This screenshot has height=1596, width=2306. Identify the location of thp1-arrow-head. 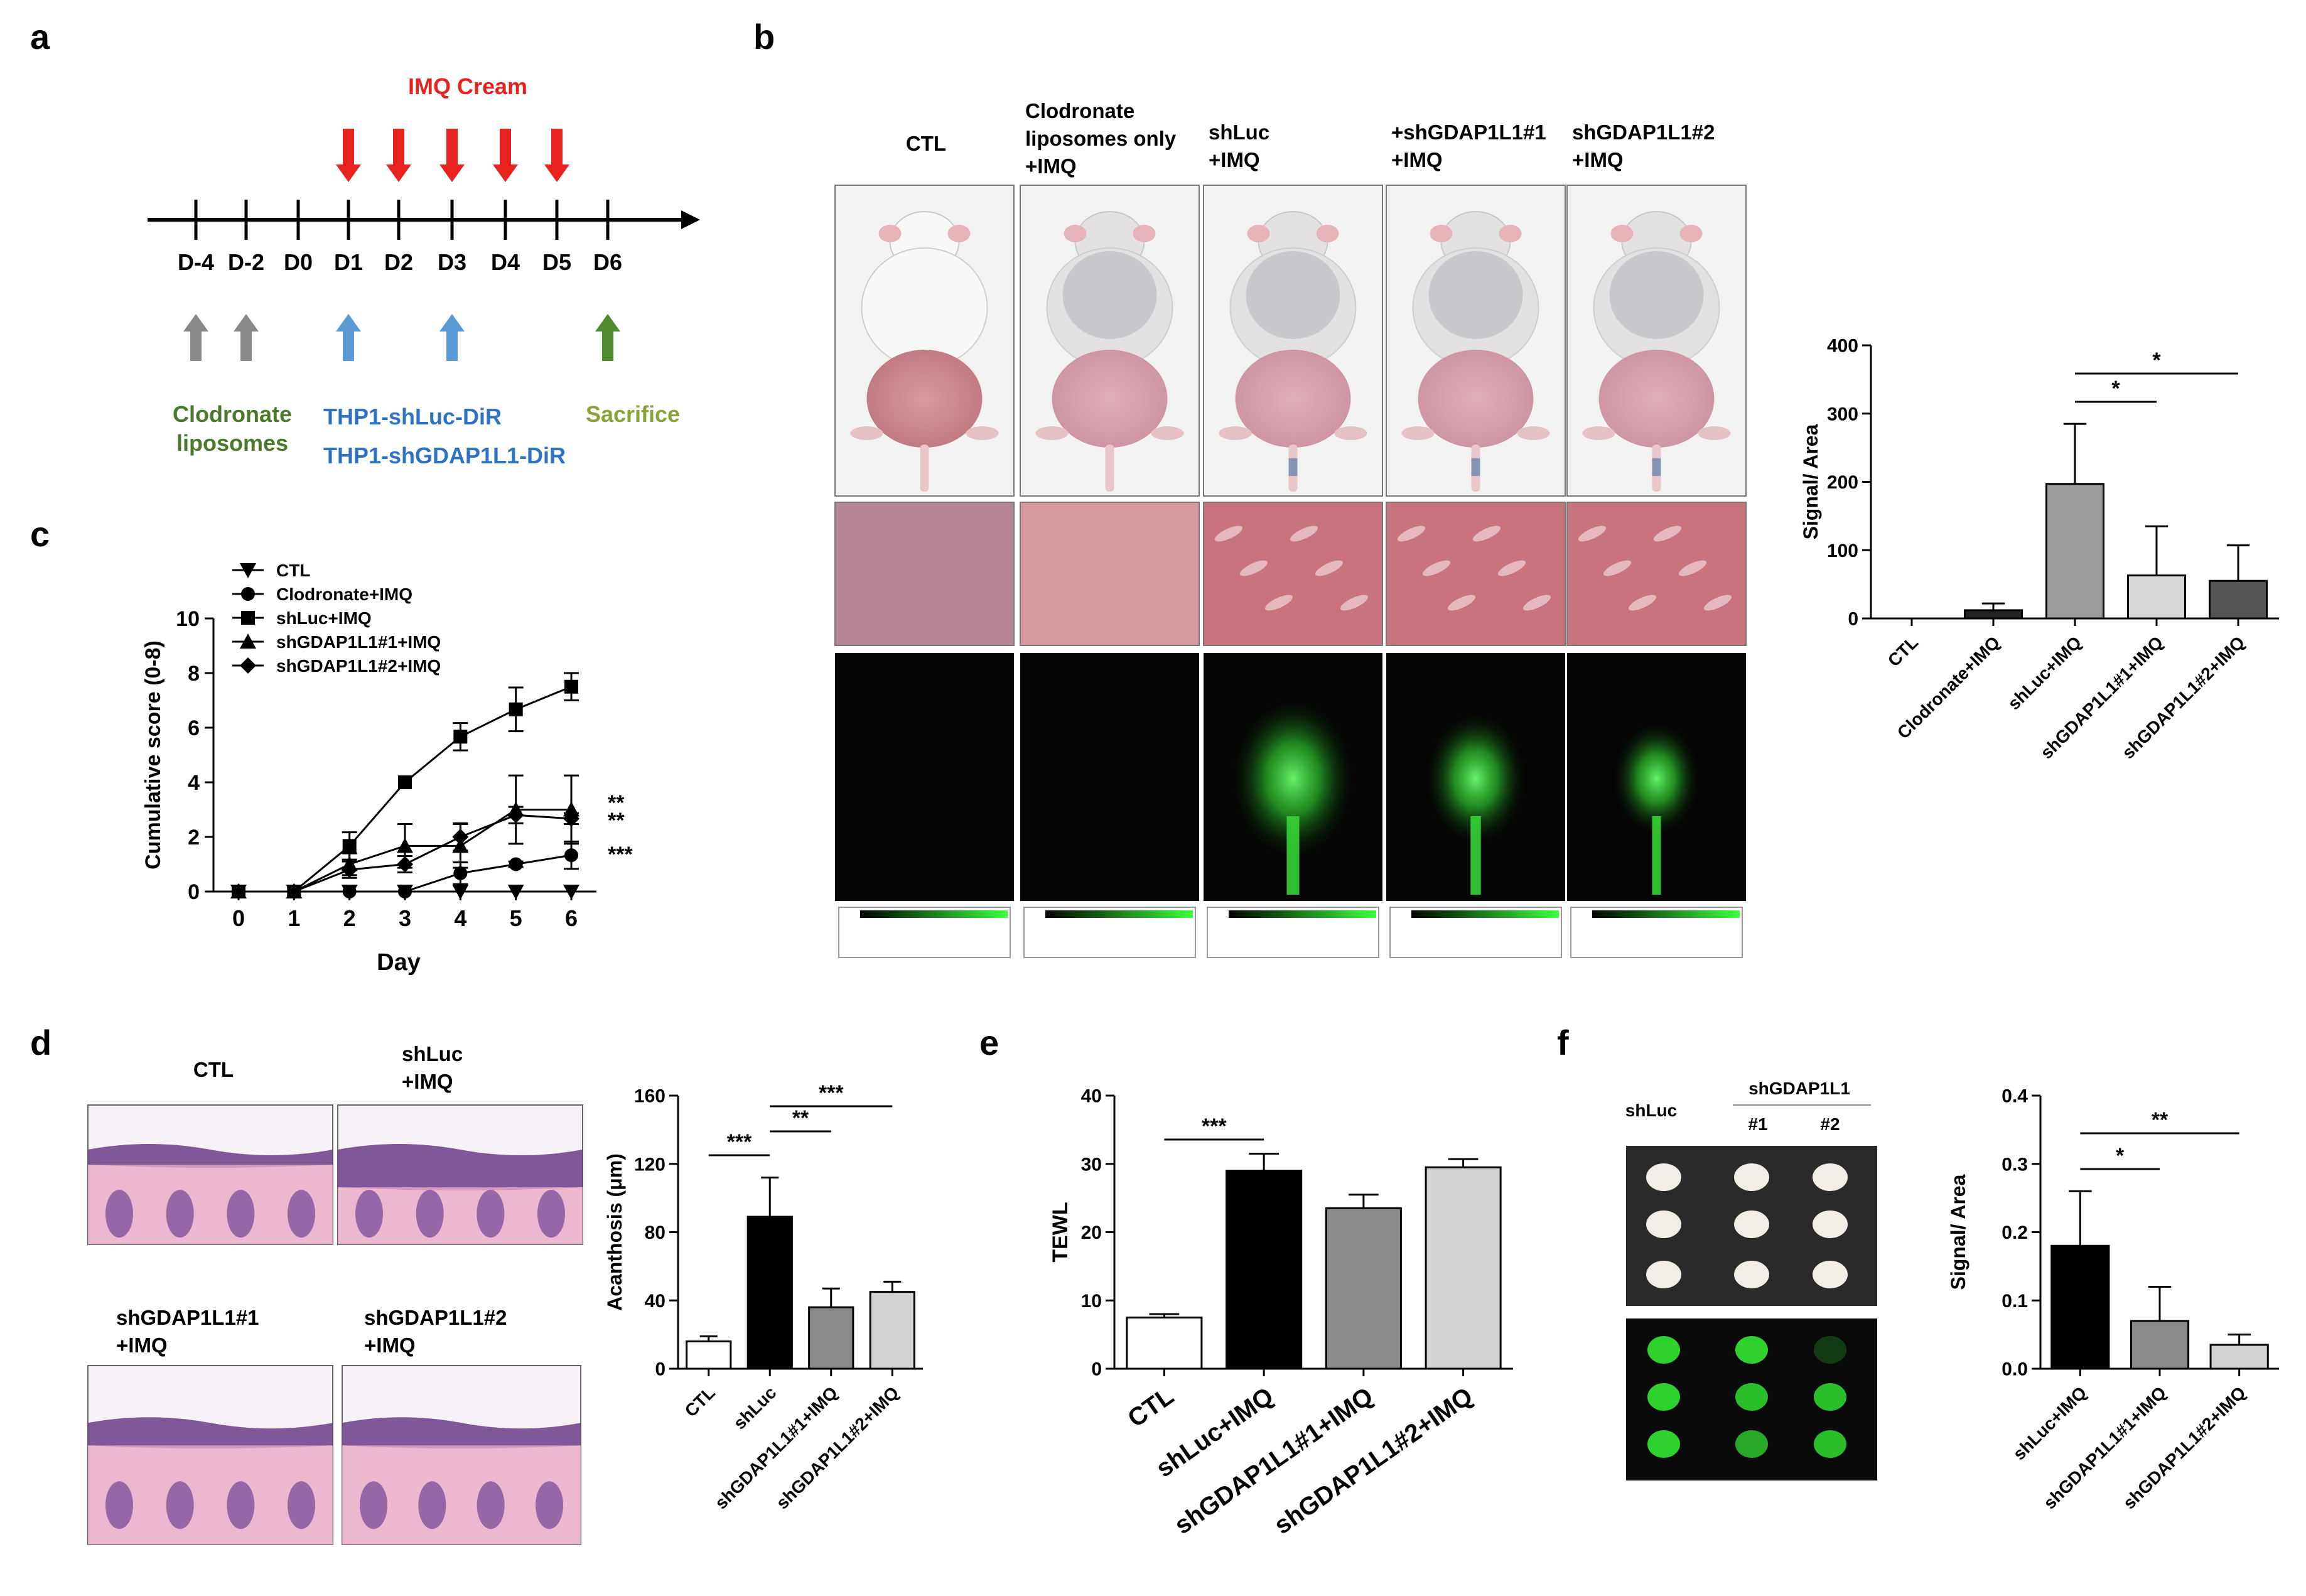
(348, 323).